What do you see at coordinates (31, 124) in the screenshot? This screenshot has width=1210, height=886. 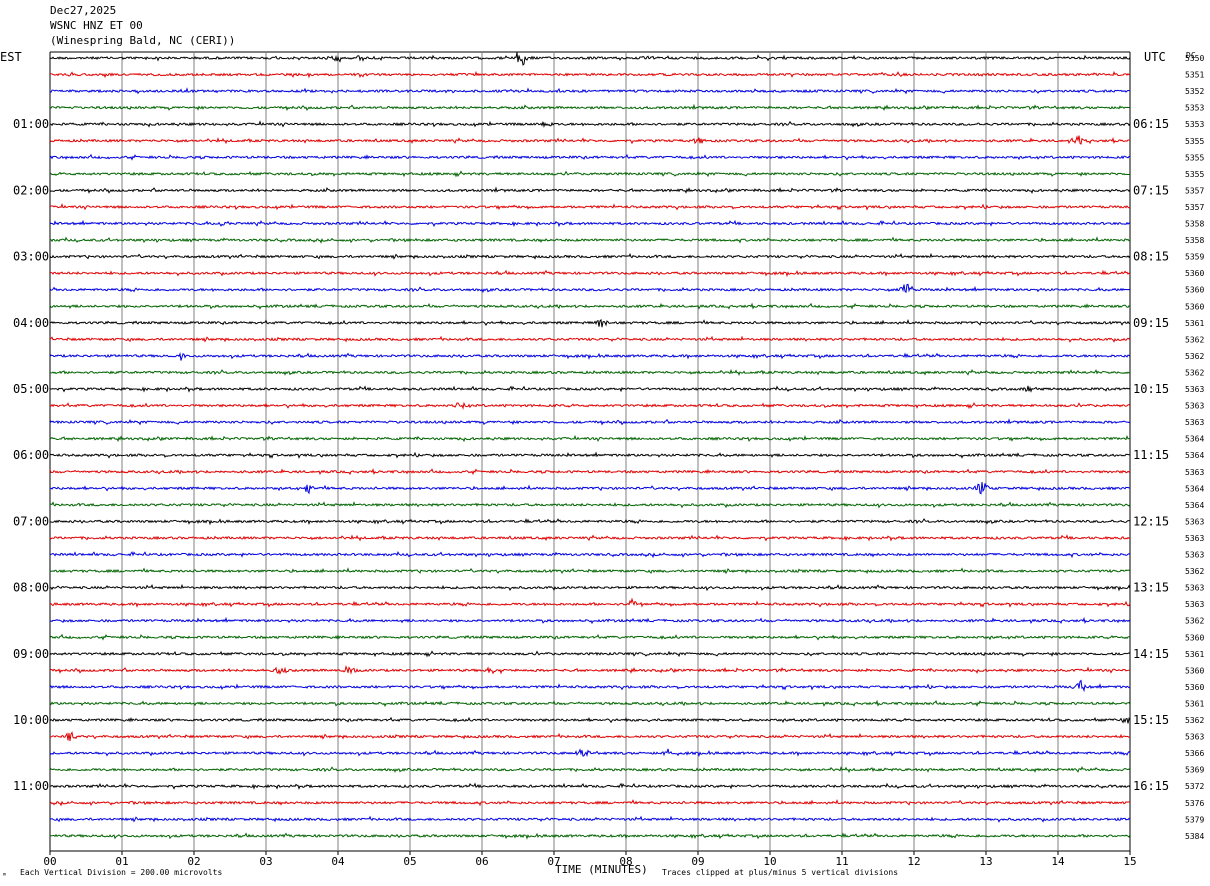 I see `est-hour-label: 01:00` at bounding box center [31, 124].